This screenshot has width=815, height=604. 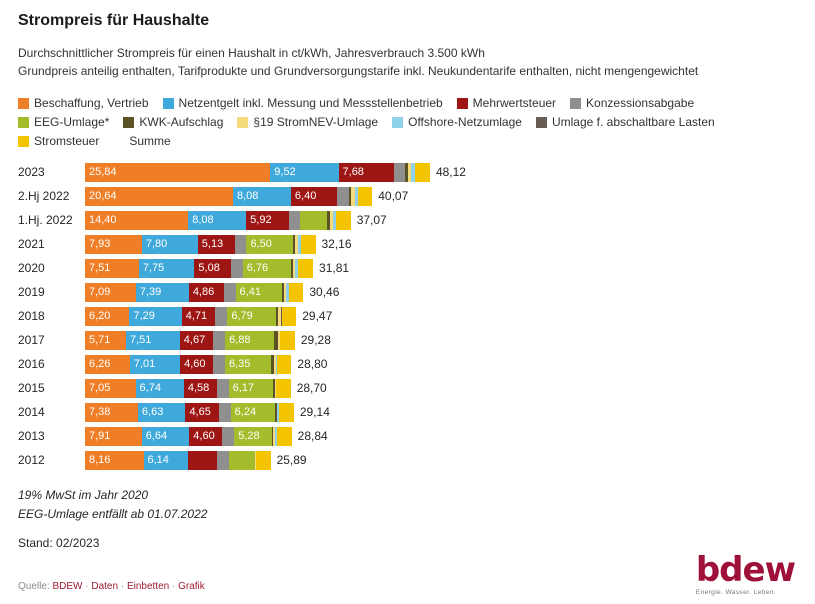 What do you see at coordinates (407, 220) in the screenshot?
I see `bar-row: 1.Hj. 2022 14,40 8,08 5,92 37,07` at bounding box center [407, 220].